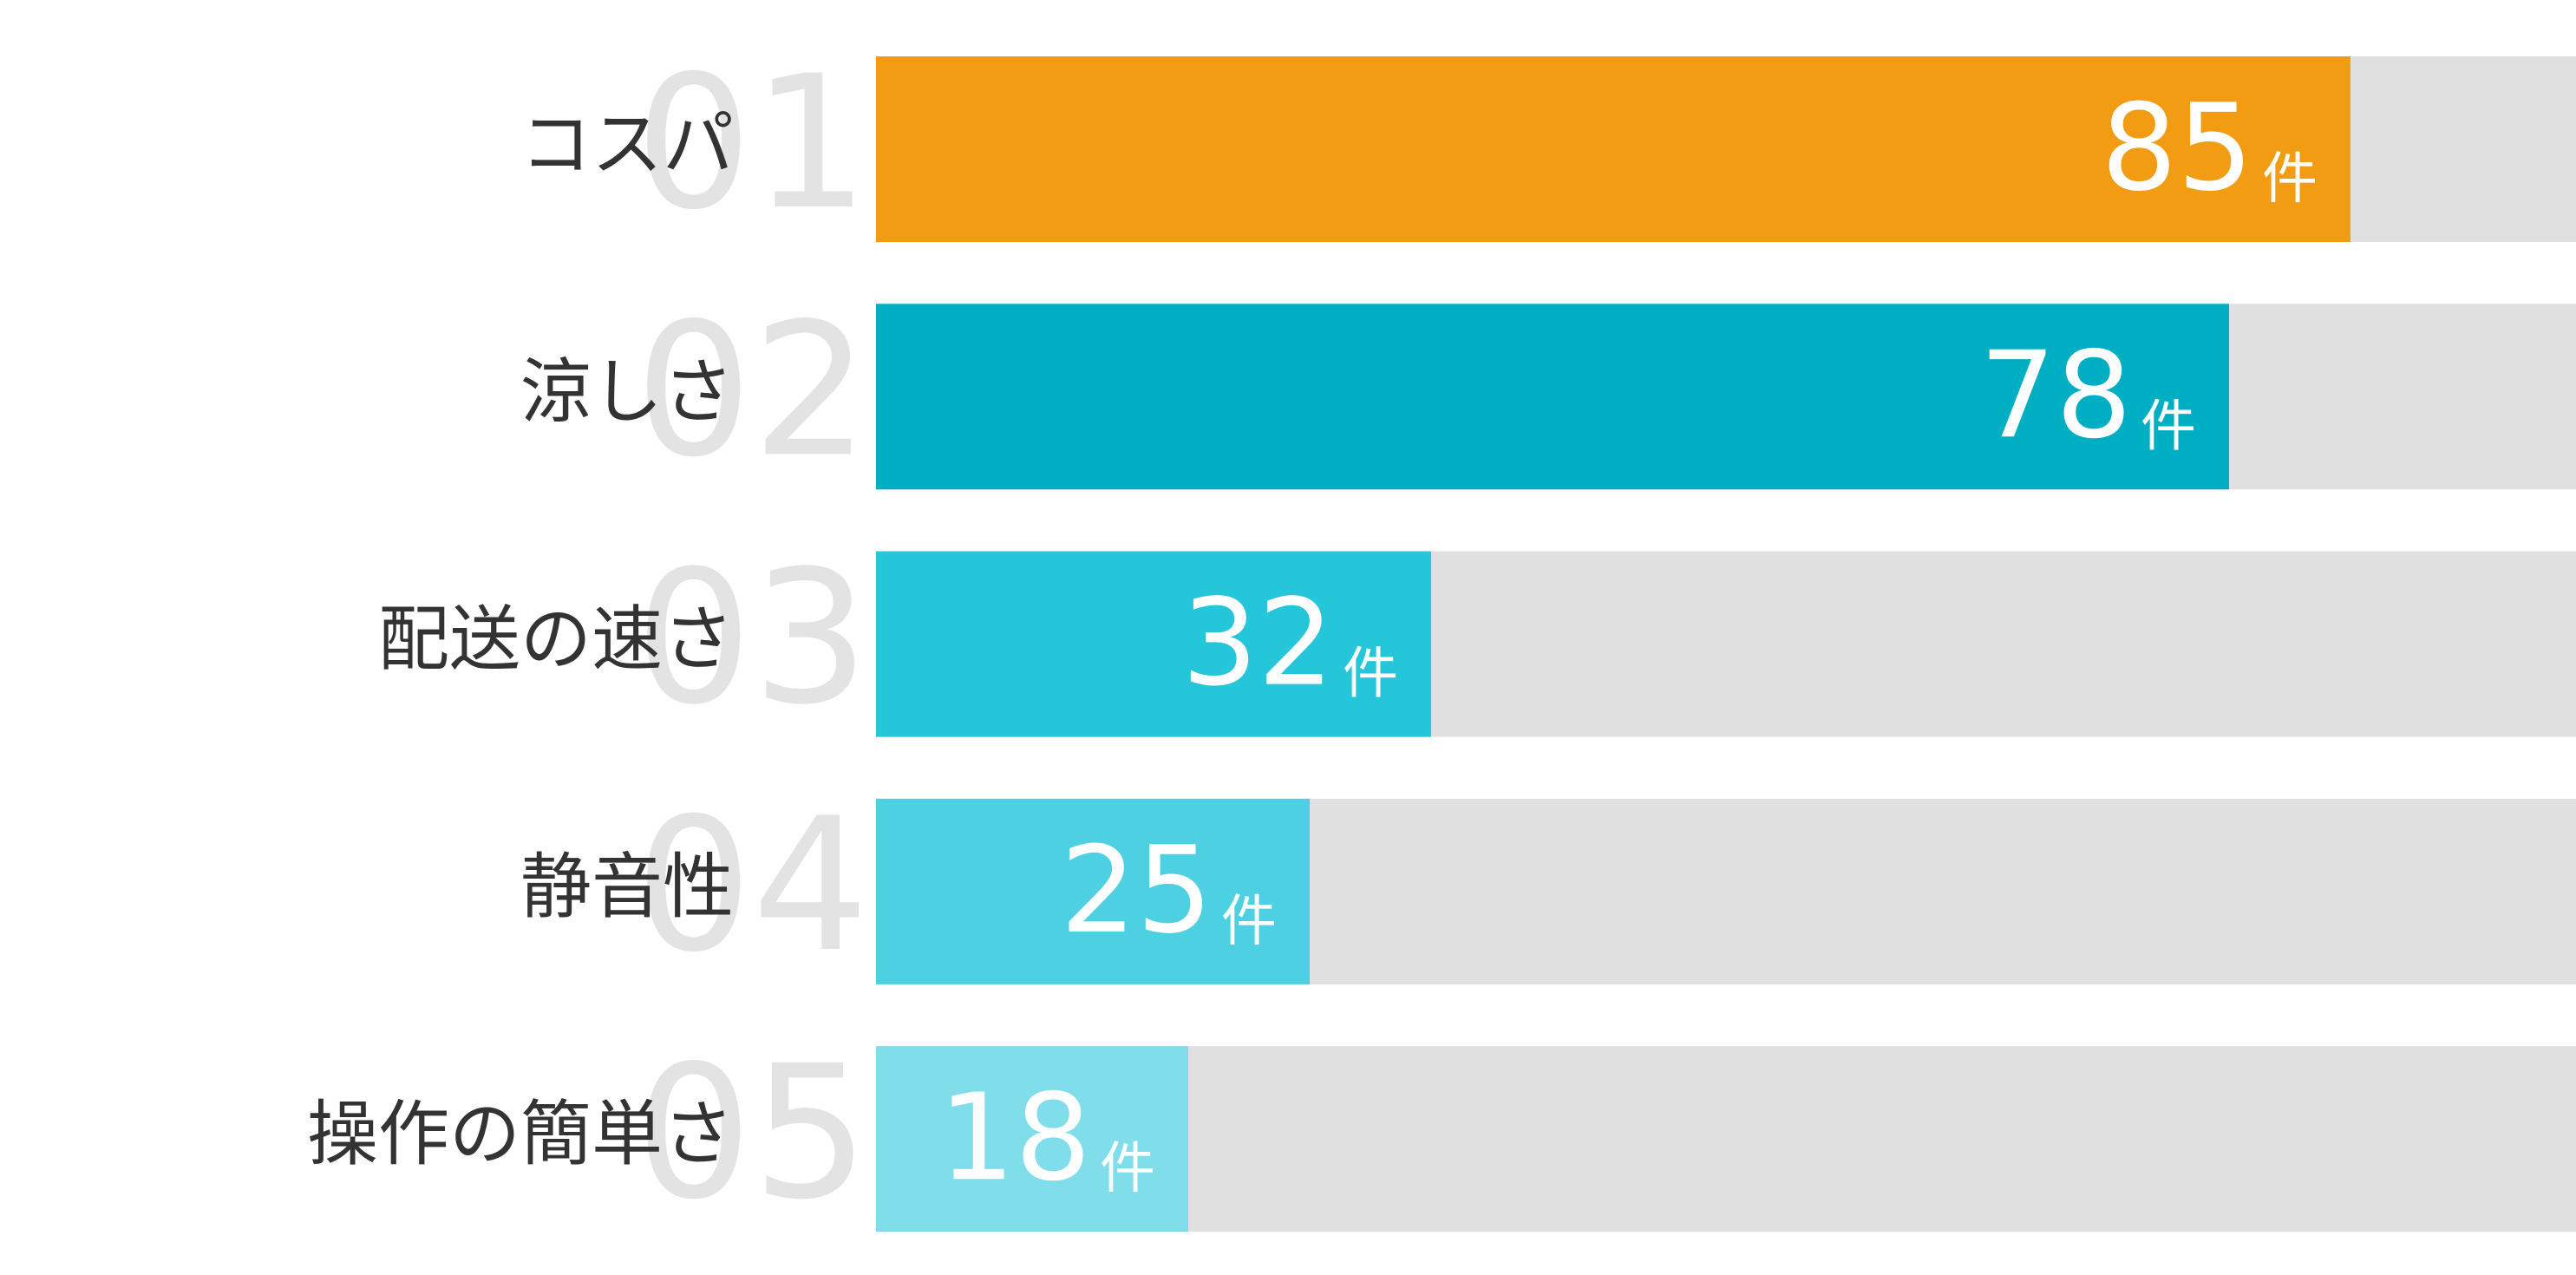 This screenshot has width=2576, height=1275. I want to click on value-number: 85, so click(2177, 148).